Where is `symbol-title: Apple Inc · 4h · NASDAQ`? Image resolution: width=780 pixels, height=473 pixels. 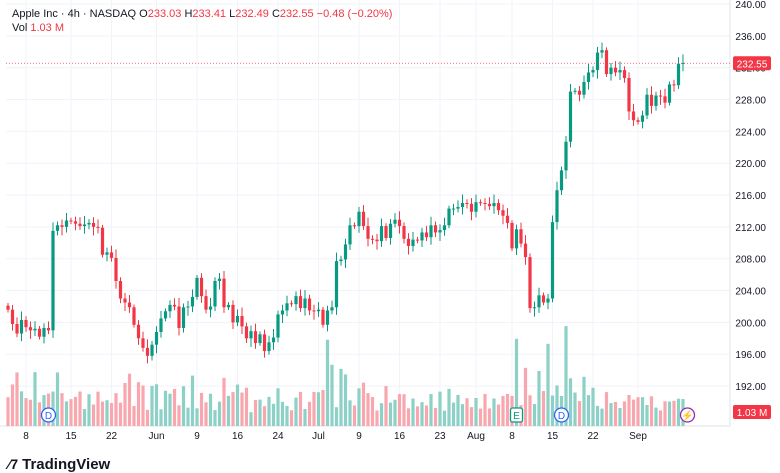
symbol-title: Apple Inc · 4h · NASDAQ is located at coordinates (74, 14).